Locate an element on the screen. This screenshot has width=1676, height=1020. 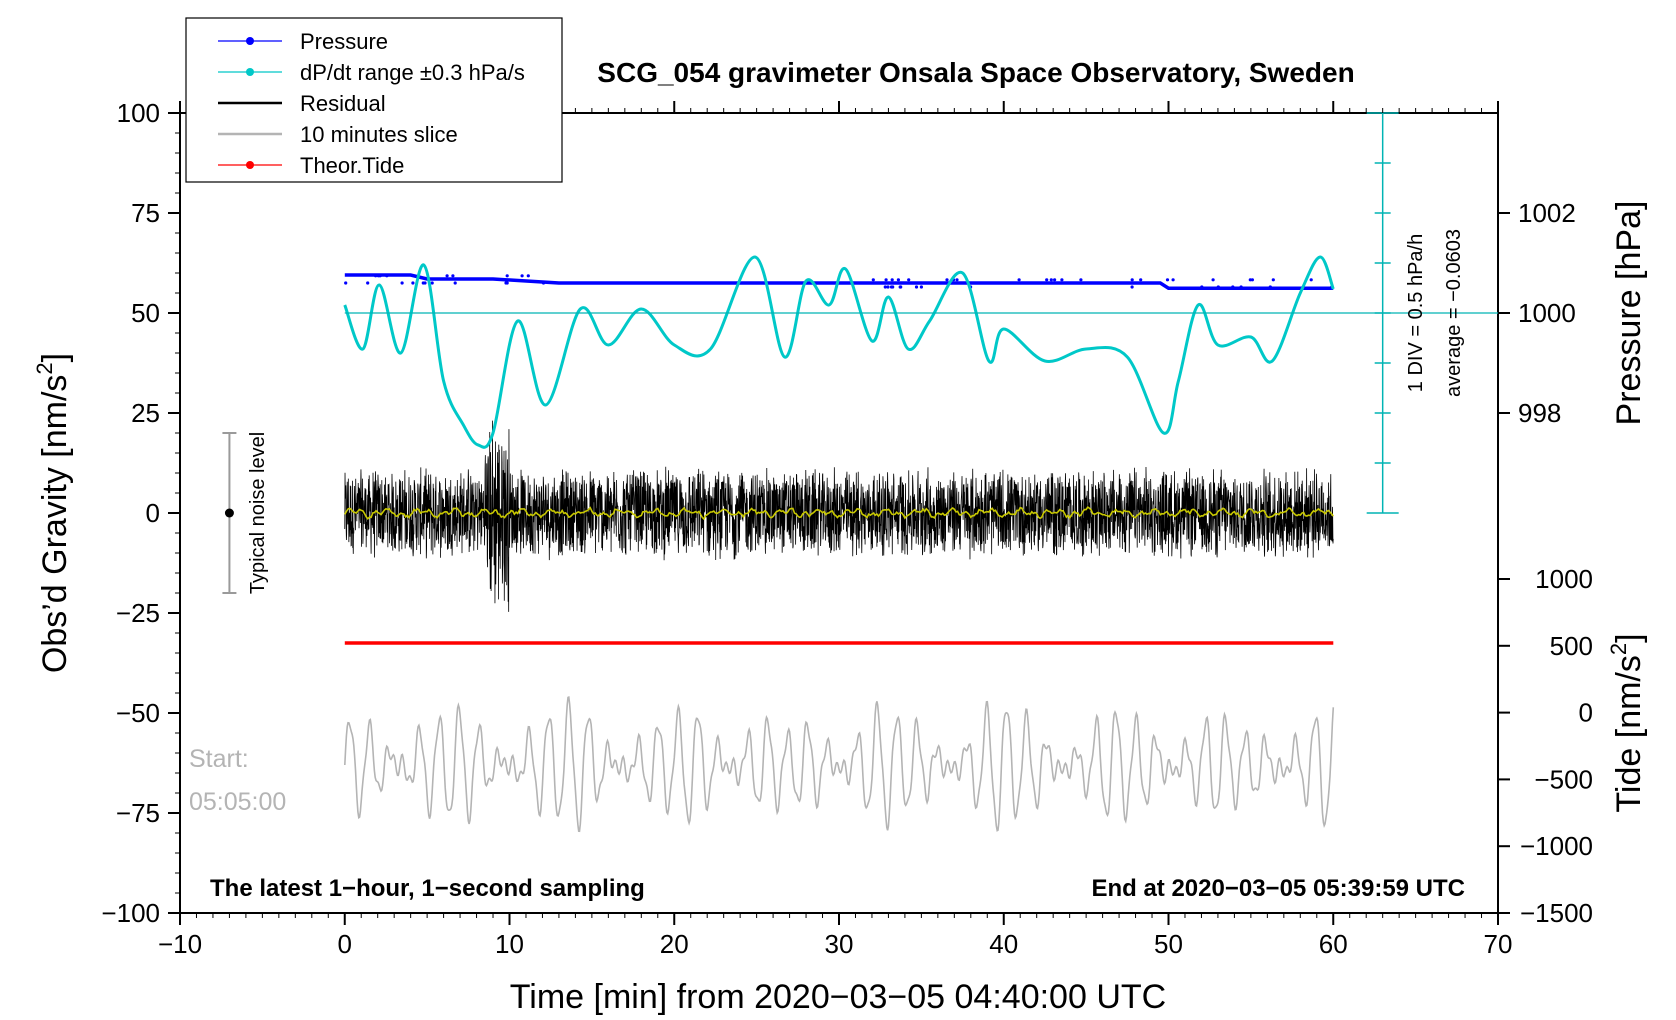
y-tick-label: −100 is located at coordinates (130, 913).